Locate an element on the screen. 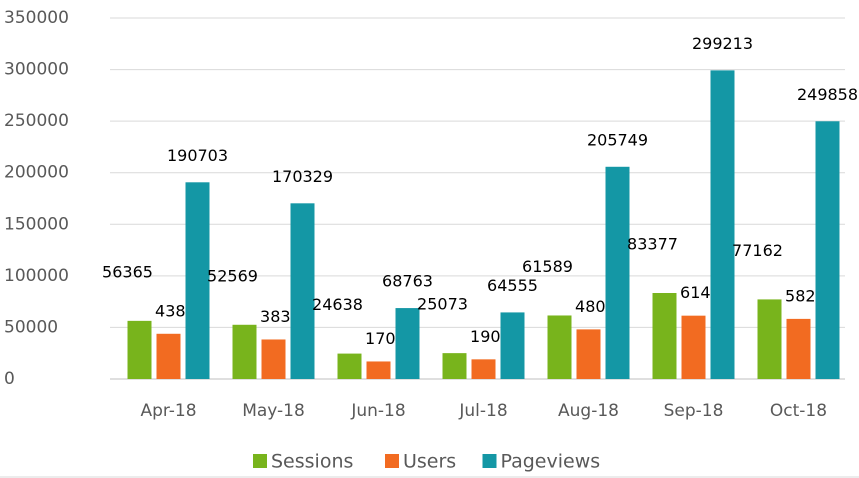 Image resolution: width=859 pixels, height=478 pixels. y-tick-label: 200000 is located at coordinates (36, 173).